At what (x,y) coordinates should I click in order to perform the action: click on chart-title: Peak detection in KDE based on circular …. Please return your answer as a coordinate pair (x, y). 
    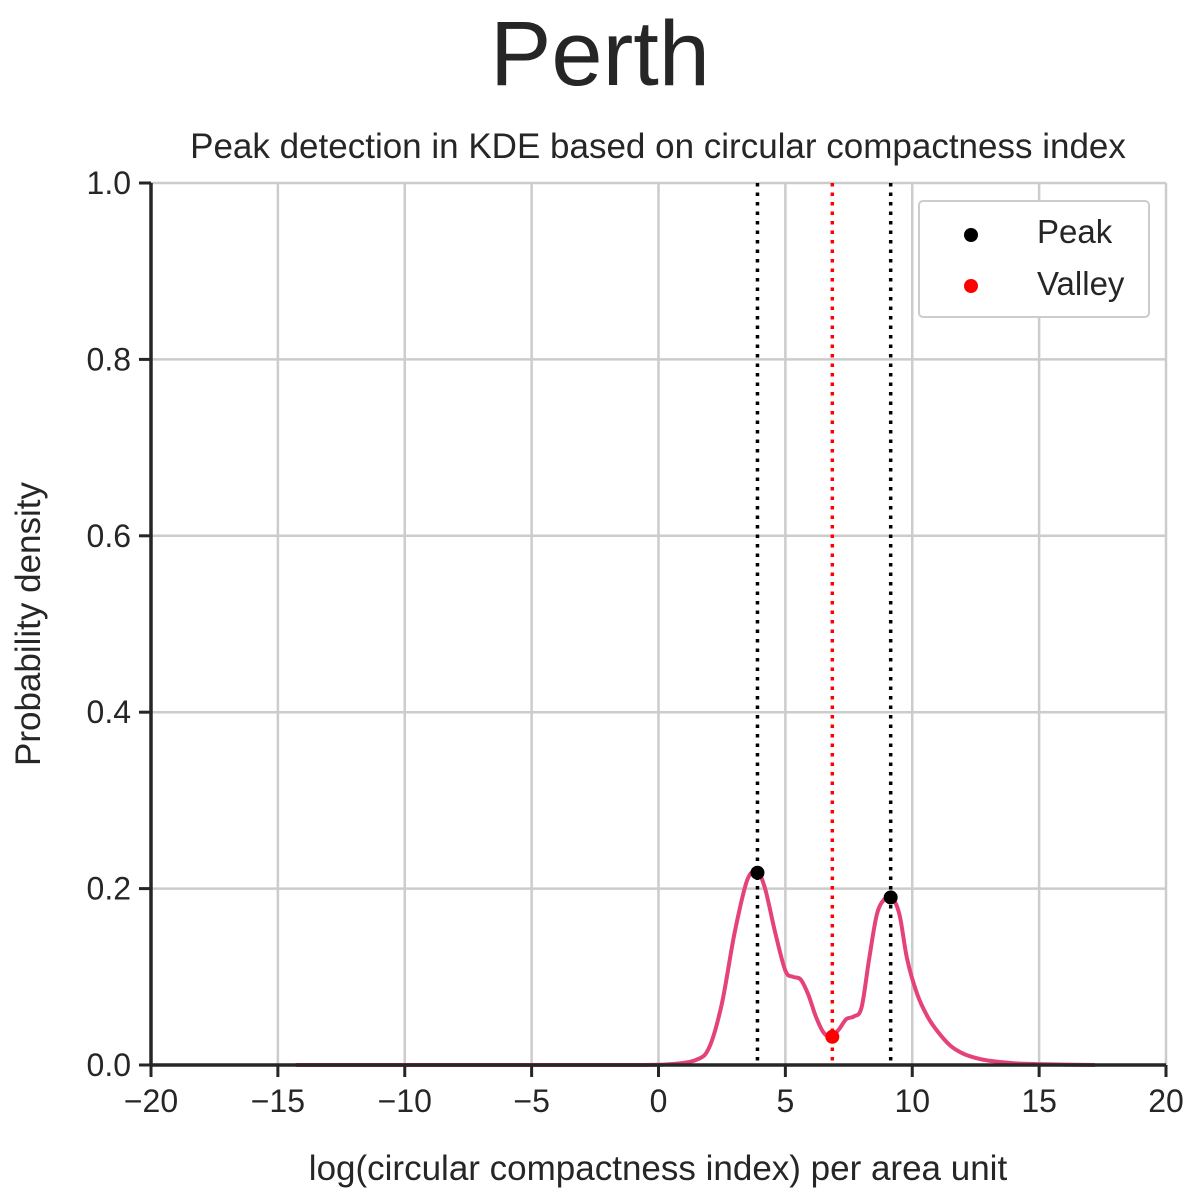
    Looking at the image, I should click on (658, 146).